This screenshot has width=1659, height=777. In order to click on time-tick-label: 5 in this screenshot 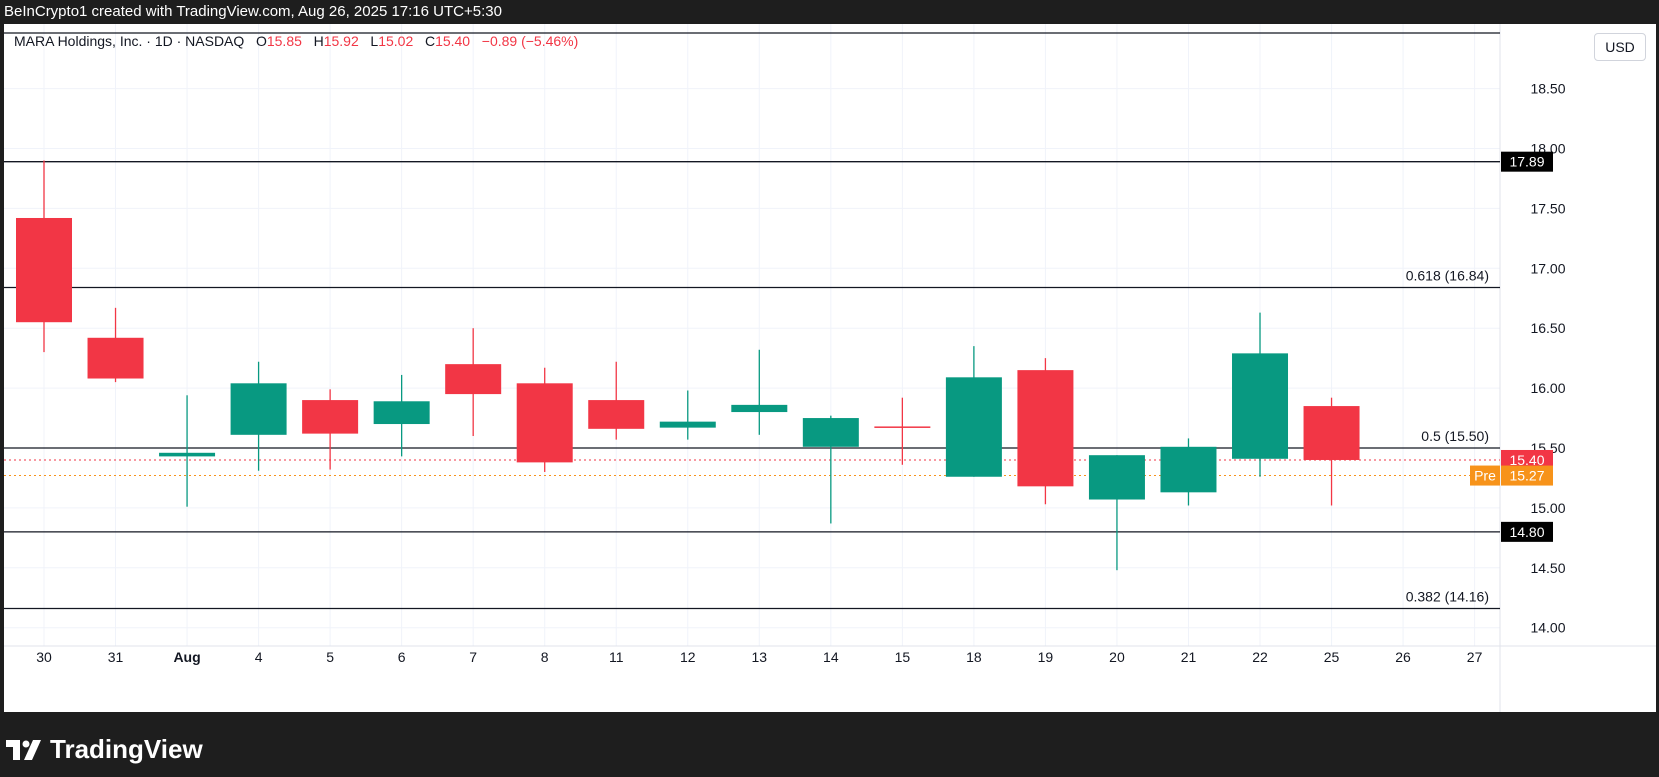, I will do `click(330, 657)`.